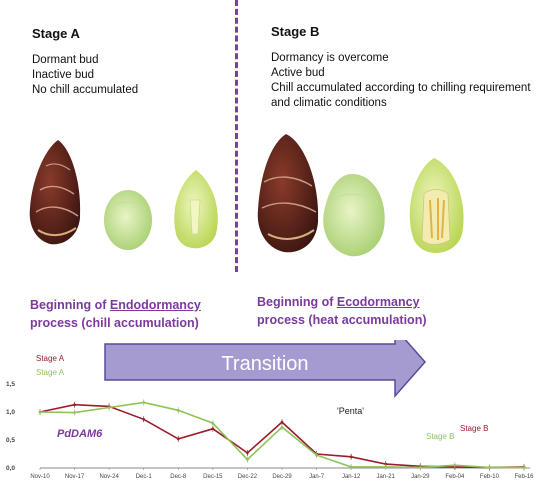 The image size is (550, 484). I want to click on ecodormancy-word: Ecodormancy, so click(378, 302).